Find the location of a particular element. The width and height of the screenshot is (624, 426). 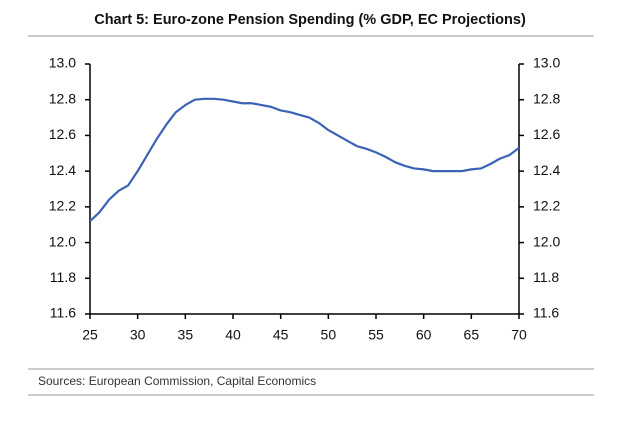

y2-tick-label: 12.6 is located at coordinates (546, 134).